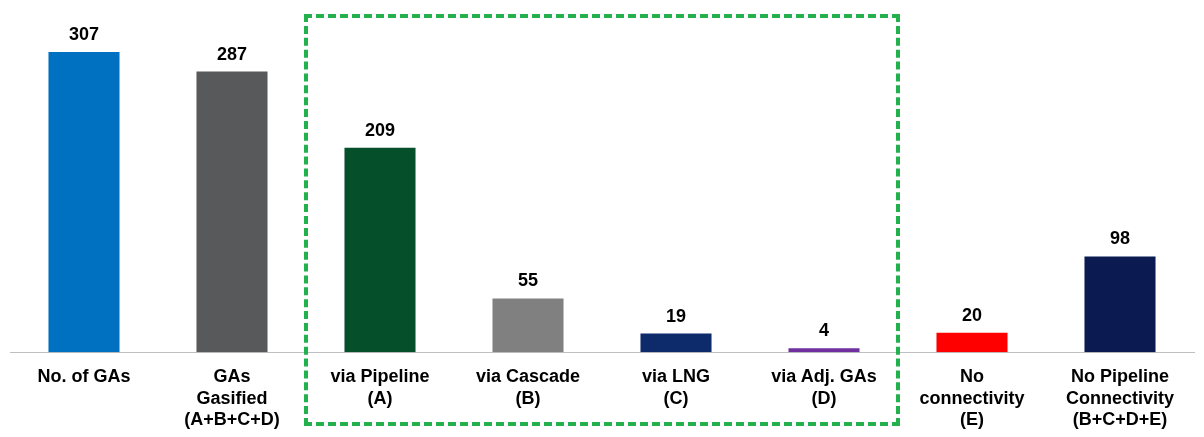  I want to click on x-tick-label: via LNG (C), so click(676, 386).